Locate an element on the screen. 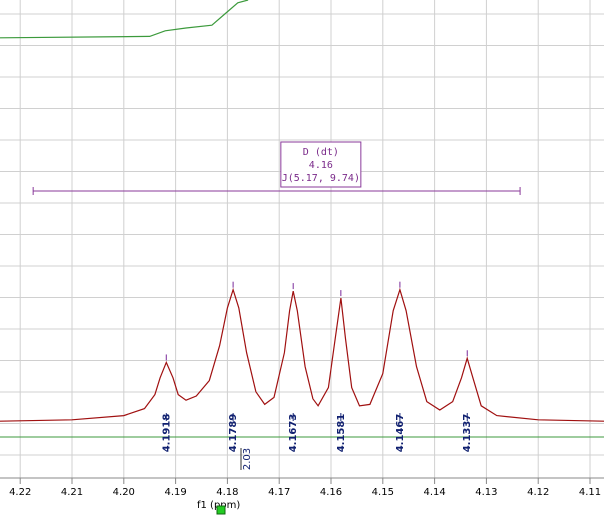  peak-label: 4.1918 is located at coordinates (166, 433).